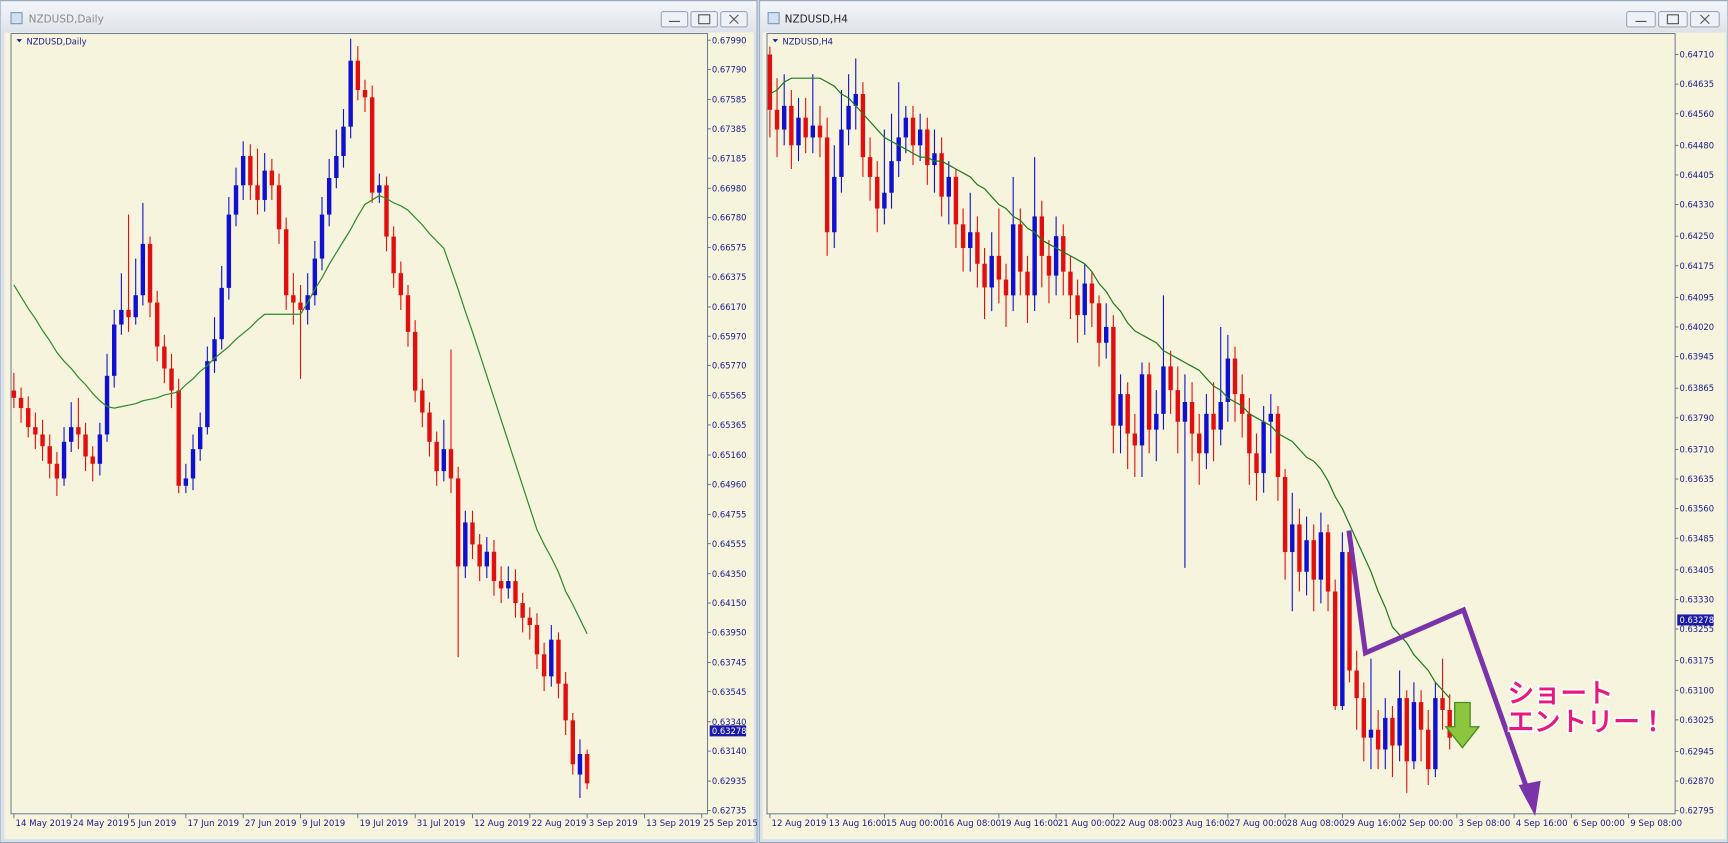 The image size is (1728, 843). What do you see at coordinates (729, 336) in the screenshot?
I see `y-tick-label: 0.65970` at bounding box center [729, 336].